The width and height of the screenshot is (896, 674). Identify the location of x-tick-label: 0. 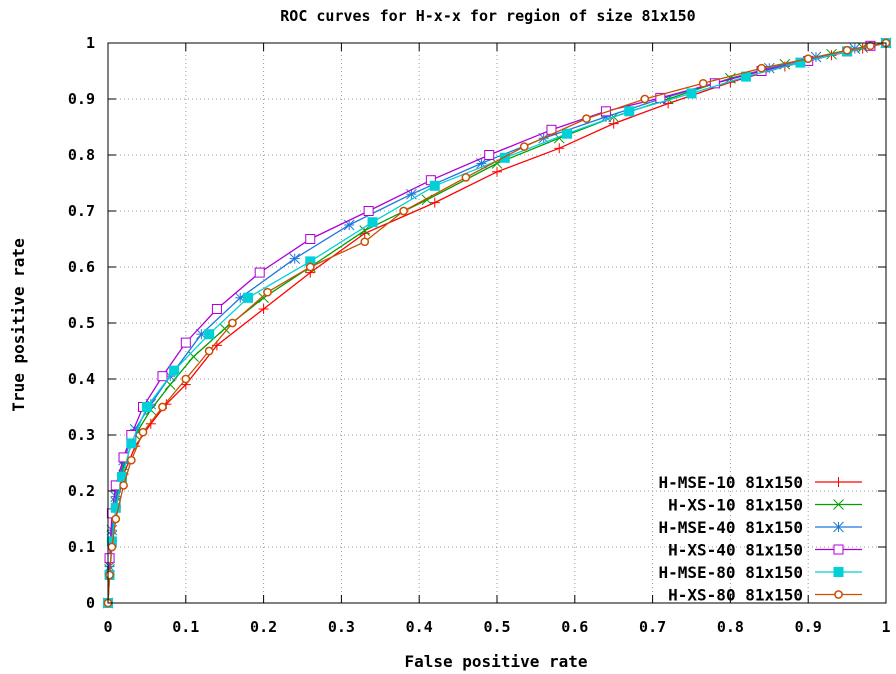
(107, 627).